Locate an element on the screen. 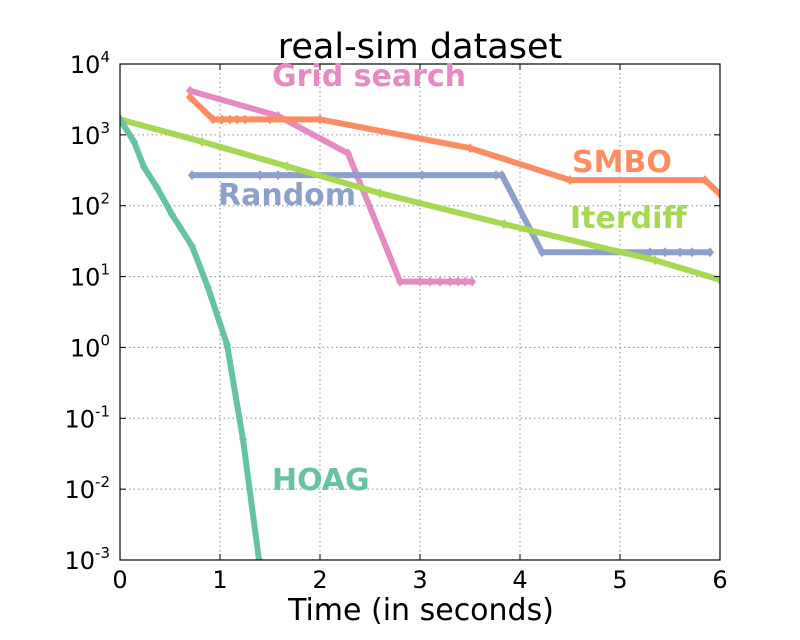  y-tick-label: 10² is located at coordinates (90, 205).